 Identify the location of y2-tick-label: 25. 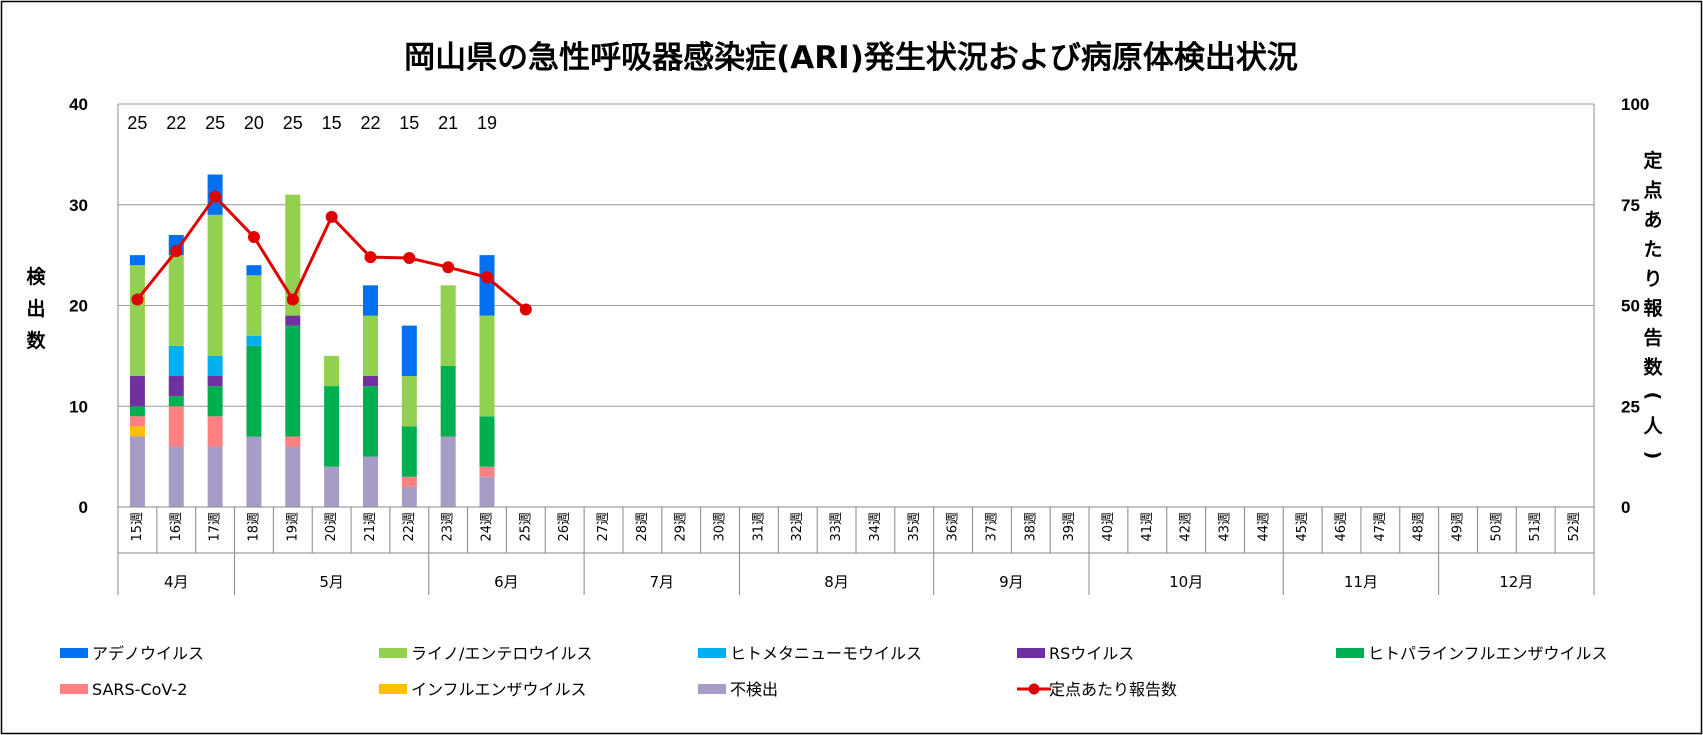
(1630, 406).